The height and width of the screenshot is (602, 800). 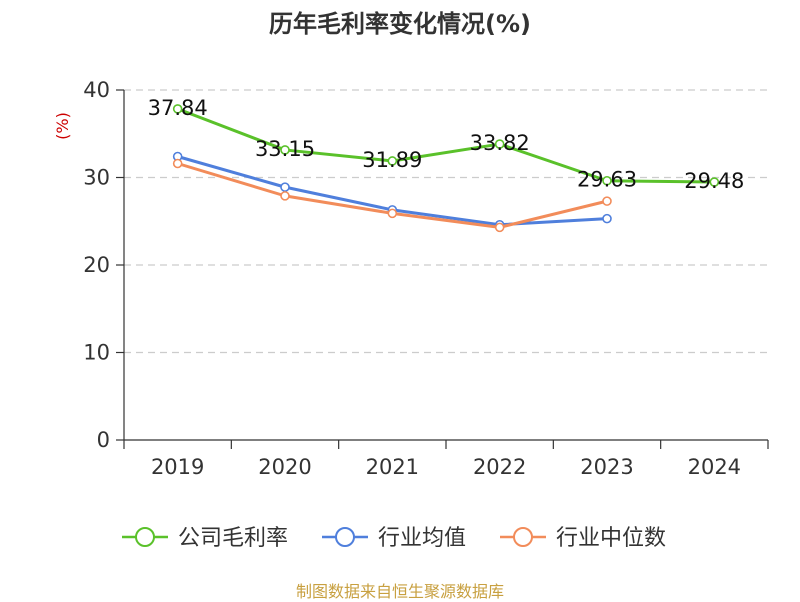 I want to click on legend-label: 行业均值, so click(x=422, y=538).